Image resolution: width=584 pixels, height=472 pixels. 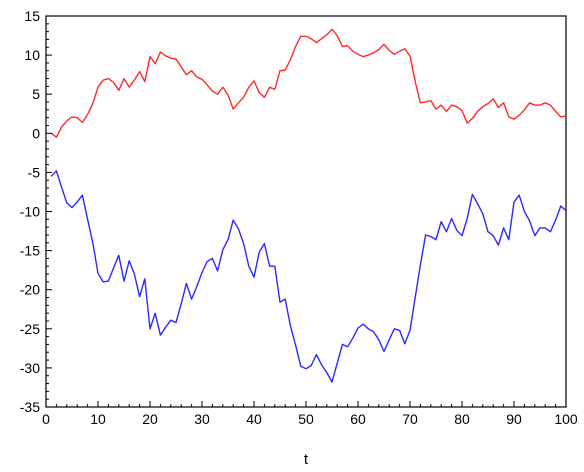 What do you see at coordinates (202, 419) in the screenshot?
I see `x-tick-label: 30` at bounding box center [202, 419].